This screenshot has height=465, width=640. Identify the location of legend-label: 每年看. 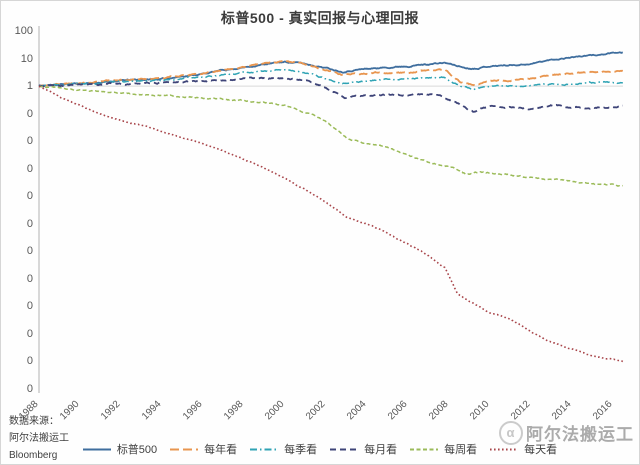
(221, 450).